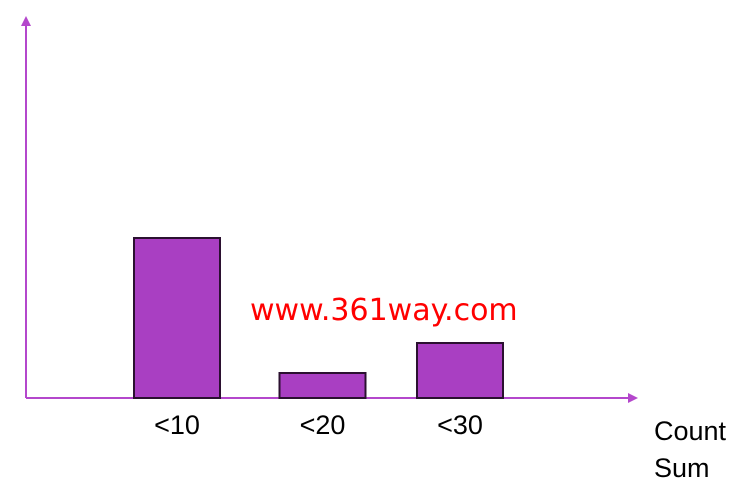 This screenshot has width=751, height=498. I want to click on watermark-text: www.361way.com, so click(384, 310).